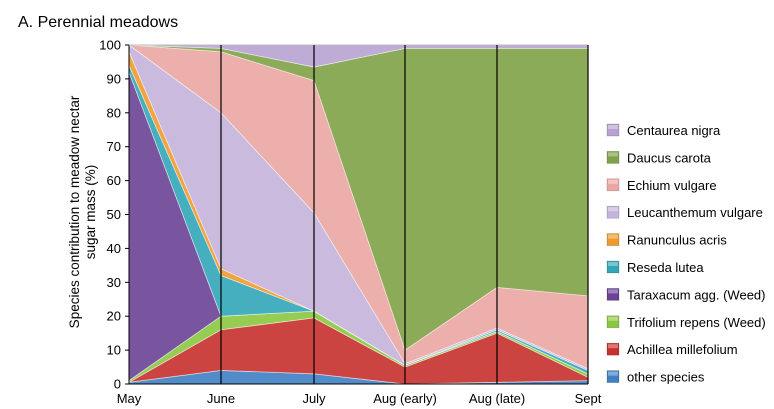 This screenshot has height=409, width=774. I want to click on y-tick-label: 50, so click(114, 214).